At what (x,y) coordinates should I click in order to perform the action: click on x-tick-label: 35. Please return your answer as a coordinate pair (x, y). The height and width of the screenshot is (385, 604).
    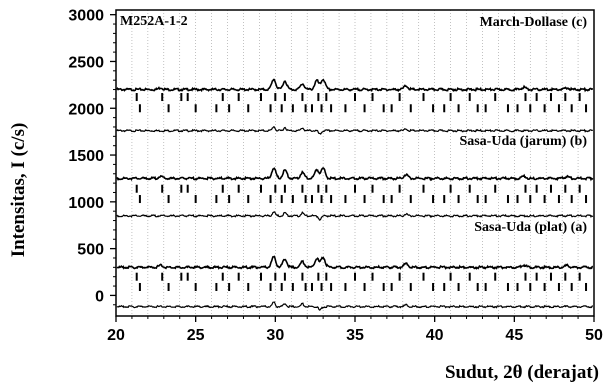
    Looking at the image, I should click on (355, 335).